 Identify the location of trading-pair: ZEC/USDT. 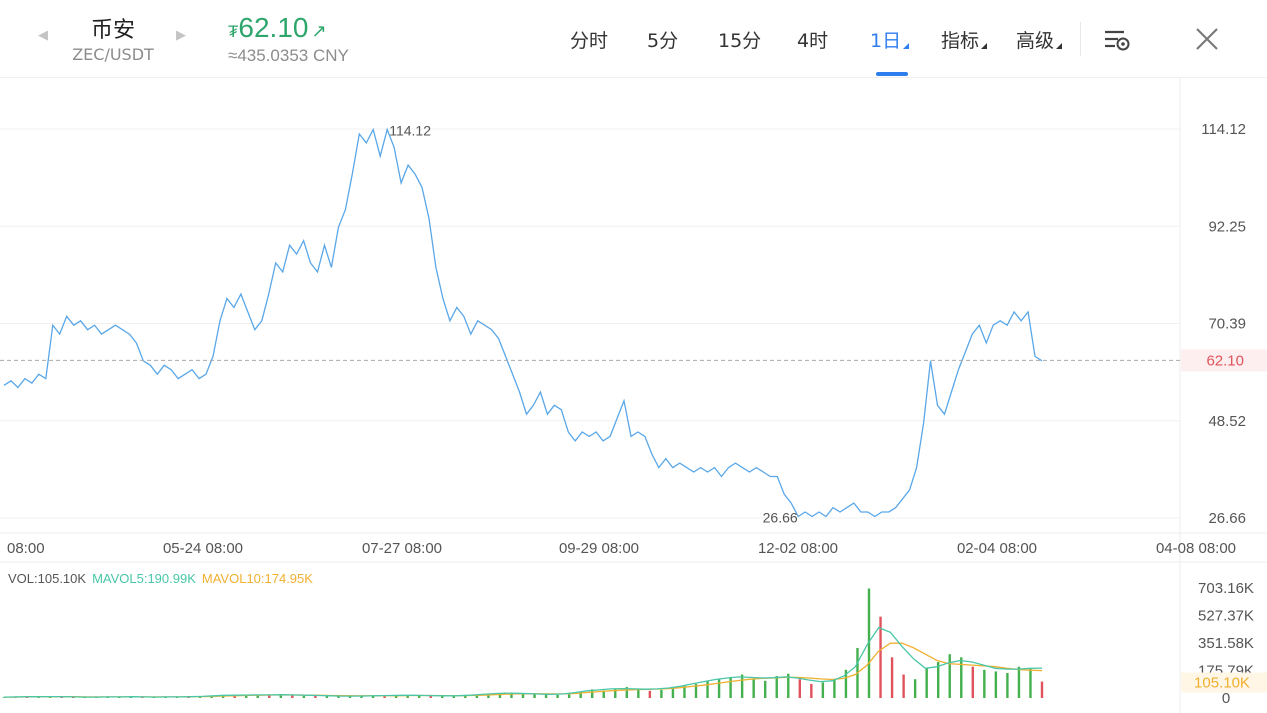
(113, 54).